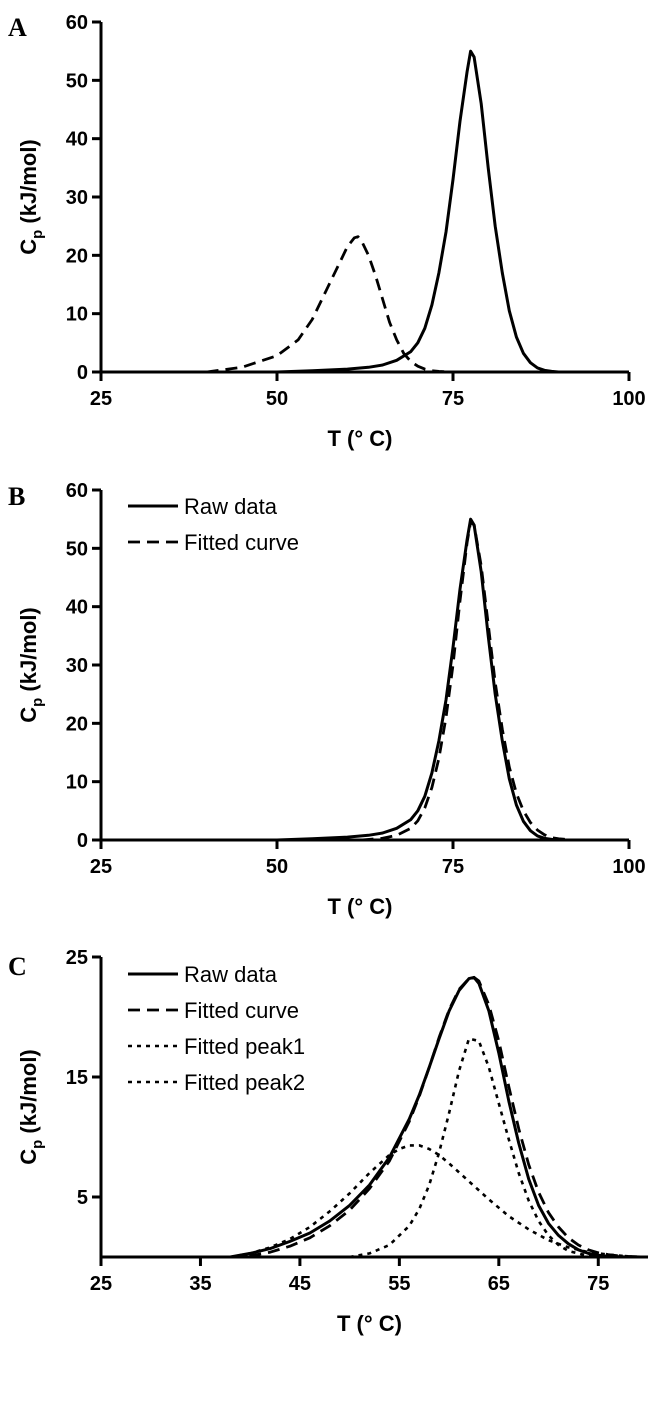 The image size is (665, 1407). I want to click on series-line-fitted-peak1, so click(439, 1201).